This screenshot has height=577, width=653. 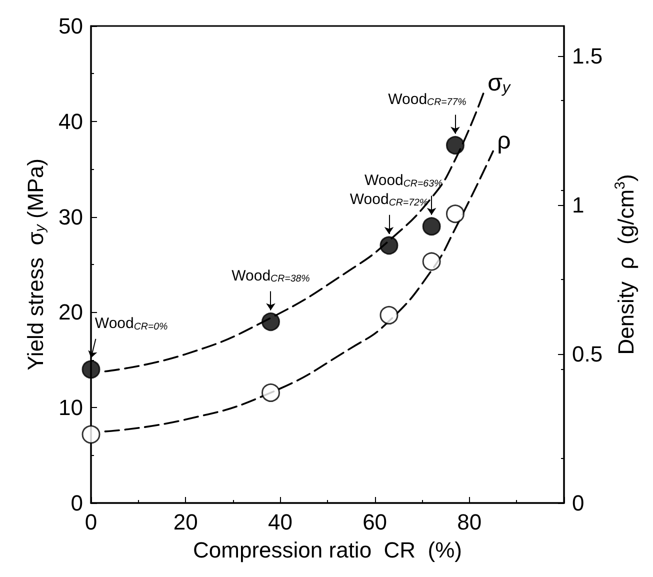 I want to click on y2-tick-label: 0.5, so click(x=587, y=353).